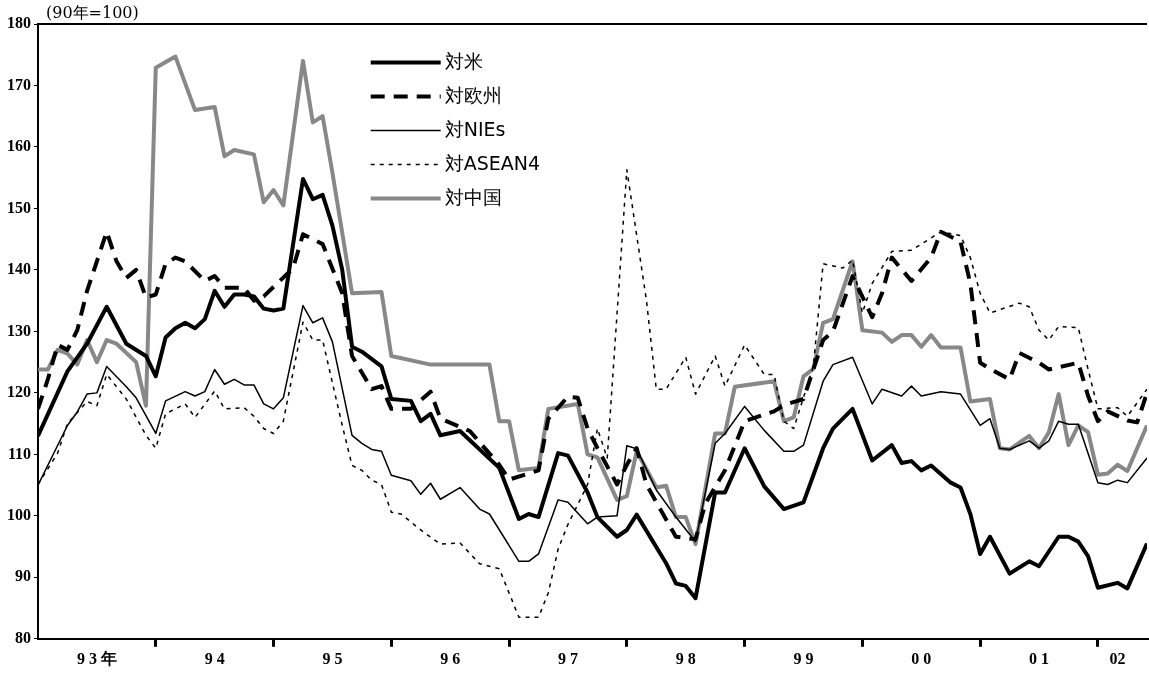  I want to click on legend-label: 対欧州, so click(473, 94).